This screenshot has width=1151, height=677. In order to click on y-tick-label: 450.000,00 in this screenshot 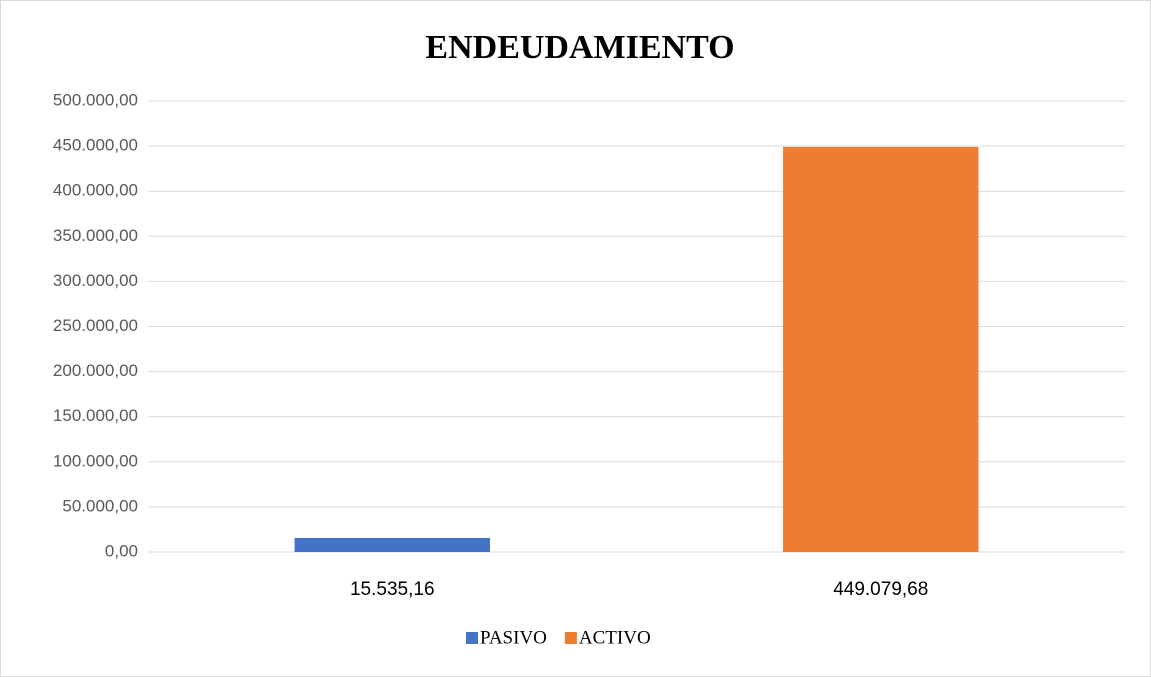, I will do `click(95, 145)`.